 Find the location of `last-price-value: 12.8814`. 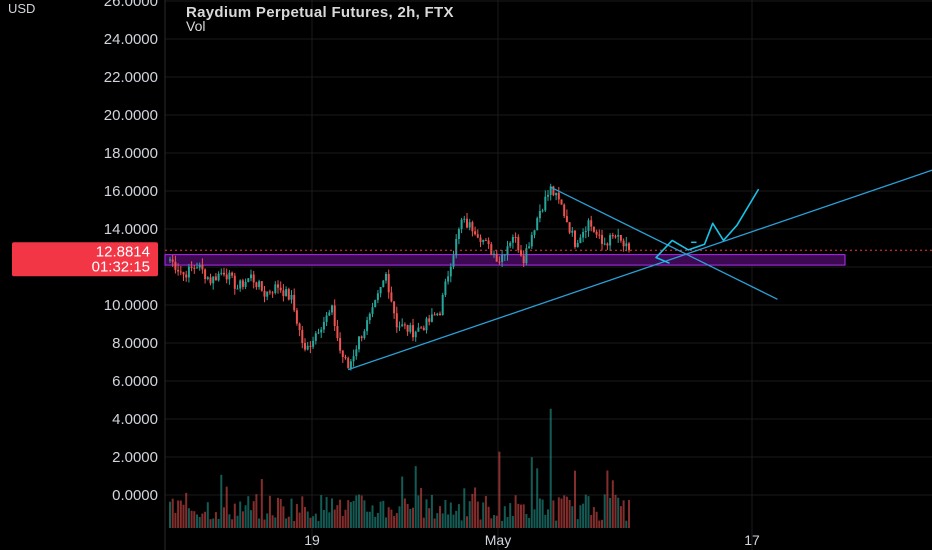

last-price-value: 12.8814 is located at coordinates (123, 251).